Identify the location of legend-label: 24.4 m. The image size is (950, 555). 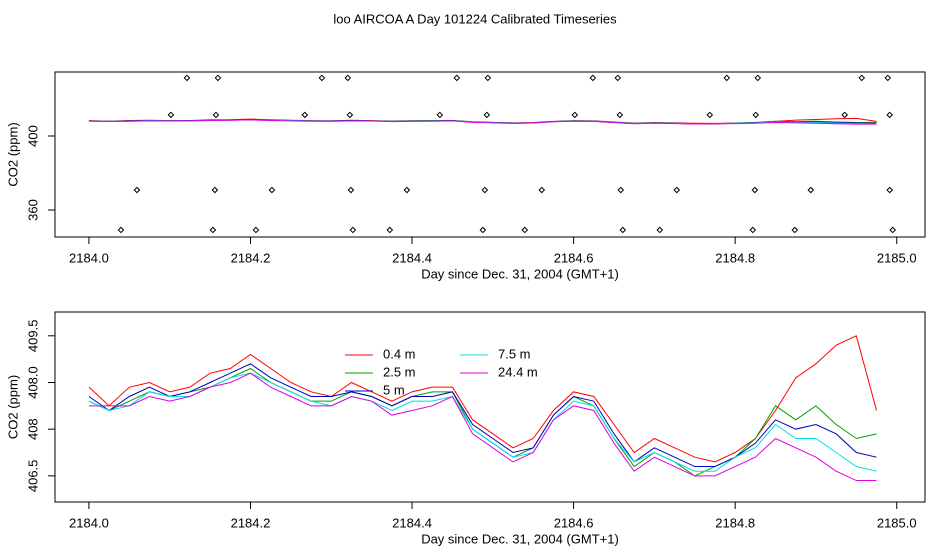
(518, 371).